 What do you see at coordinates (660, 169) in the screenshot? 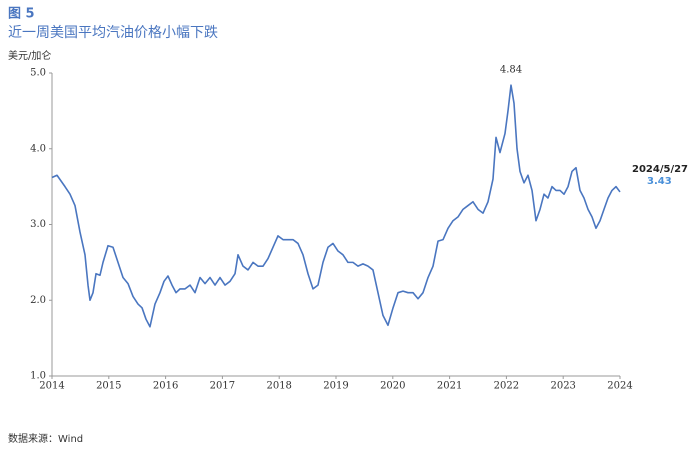
I see `date-annotation: 2024/5/27` at bounding box center [660, 169].